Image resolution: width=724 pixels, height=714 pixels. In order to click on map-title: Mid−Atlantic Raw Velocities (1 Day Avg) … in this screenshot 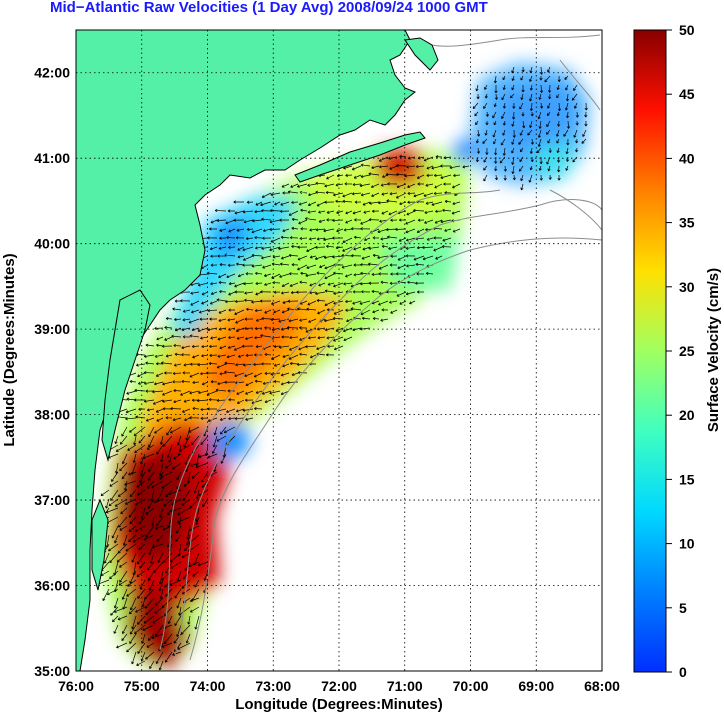, I will do `click(269, 8)`.